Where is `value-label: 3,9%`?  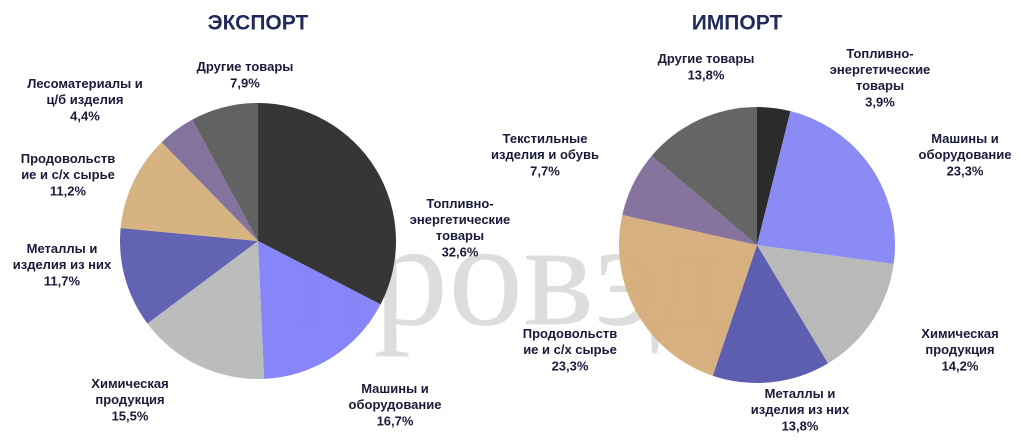
value-label: 3,9% is located at coordinates (880, 101).